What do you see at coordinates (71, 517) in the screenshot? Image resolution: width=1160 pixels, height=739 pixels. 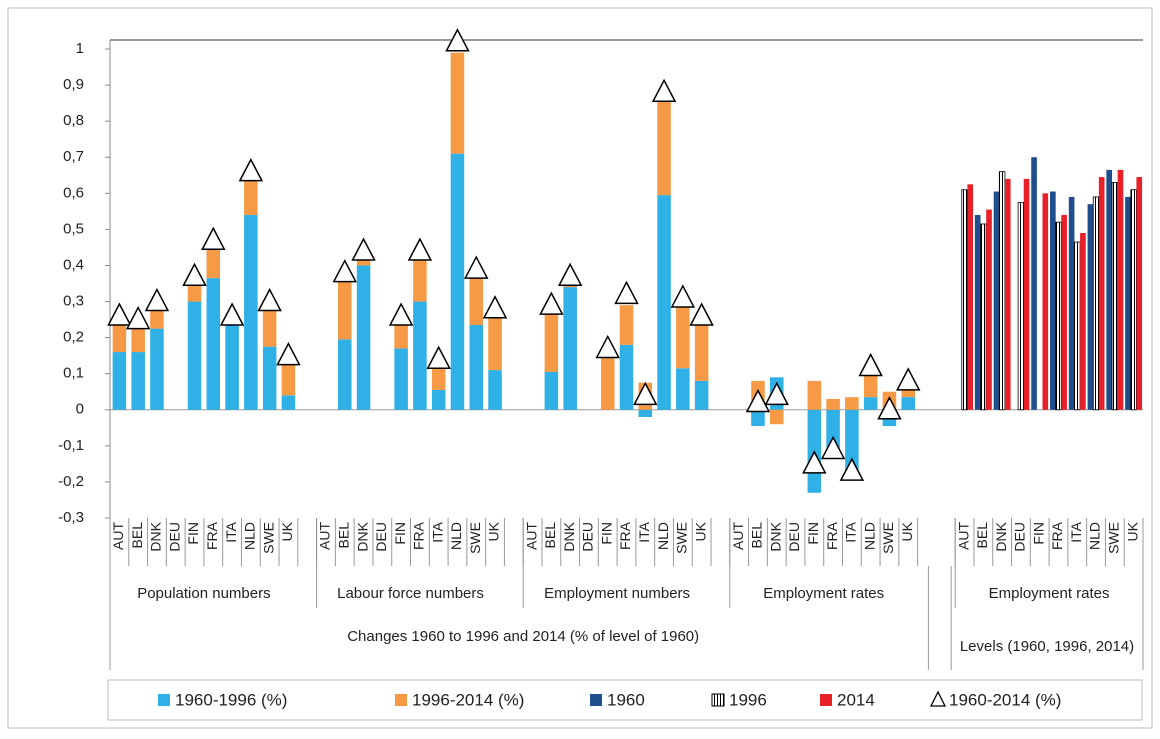 I see `y-tick-label: -0,3` at bounding box center [71, 517].